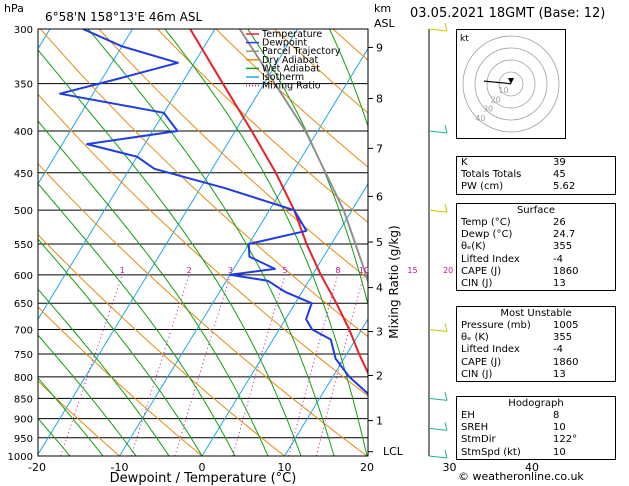  Describe the element at coordinates (480, 118) in the screenshot. I see `hodograph-ring-label: 40` at that location.